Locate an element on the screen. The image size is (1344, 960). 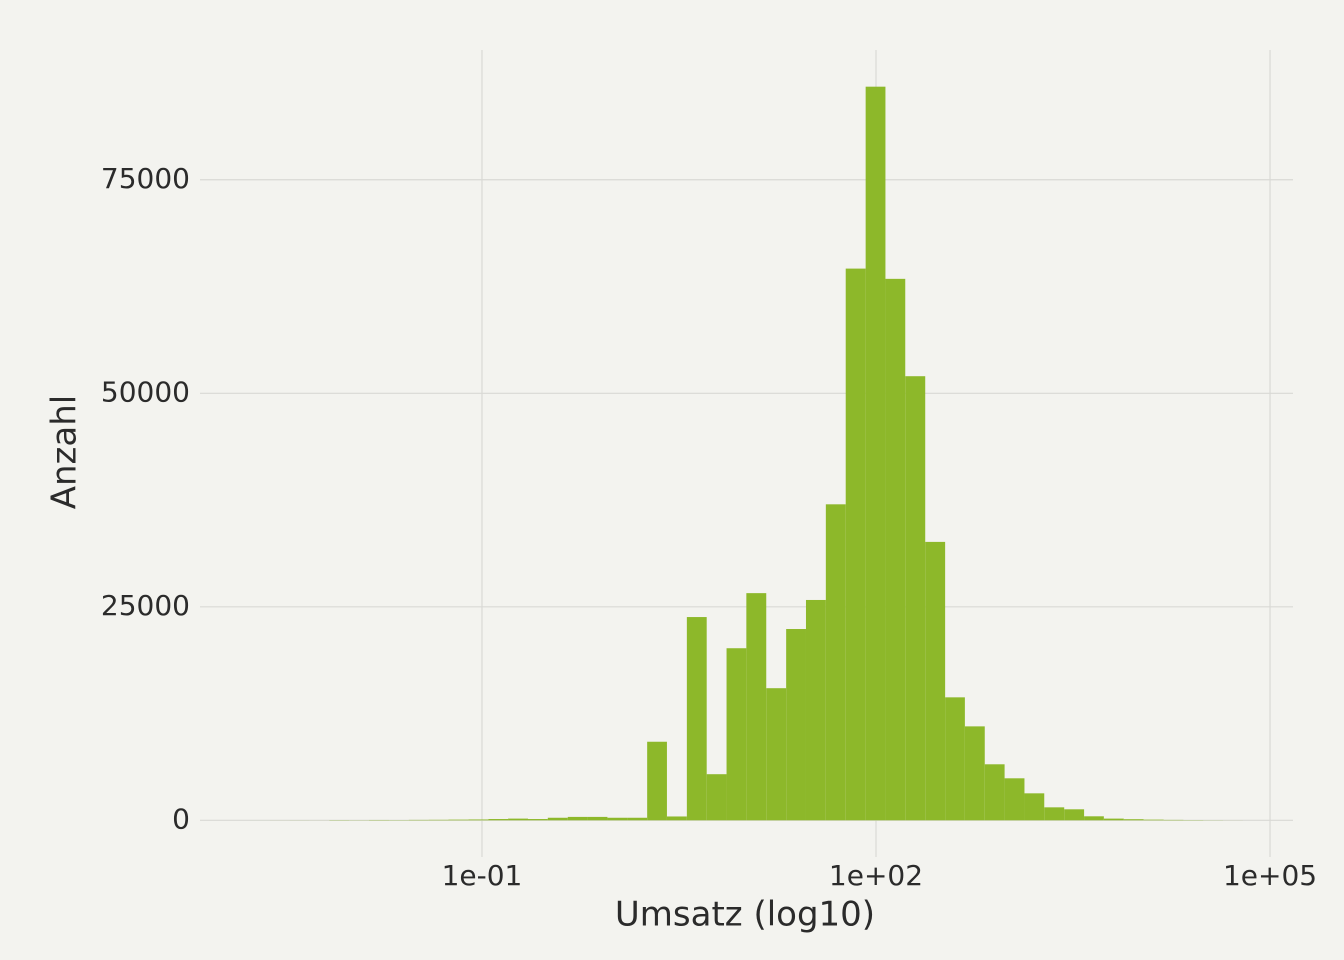
y-tick-label: 25000 is located at coordinates (145, 605).